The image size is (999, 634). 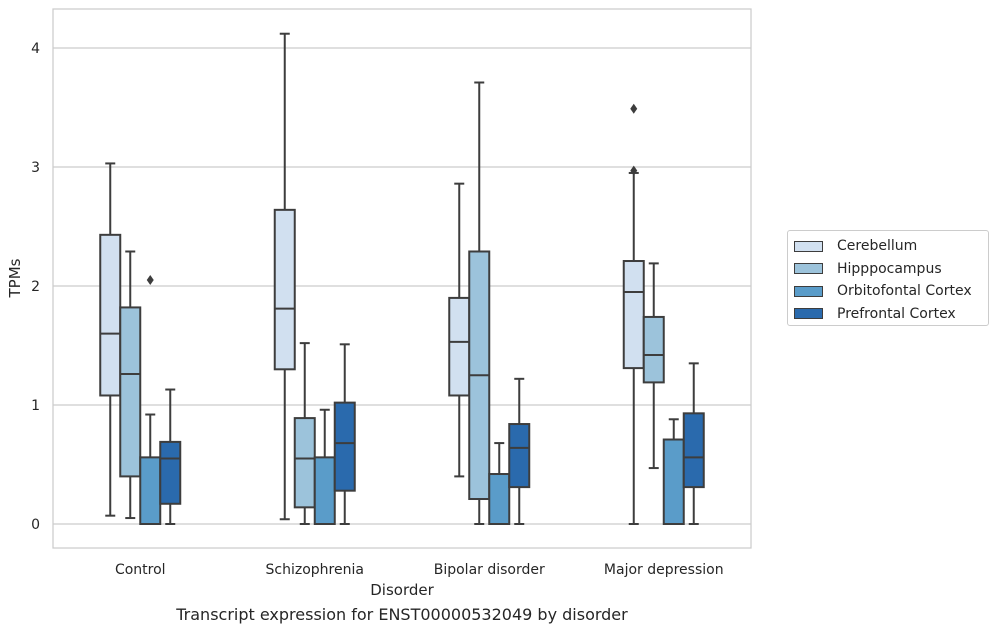 What do you see at coordinates (877, 246) in the screenshot?
I see `legend-label: Cerebellum` at bounding box center [877, 246].